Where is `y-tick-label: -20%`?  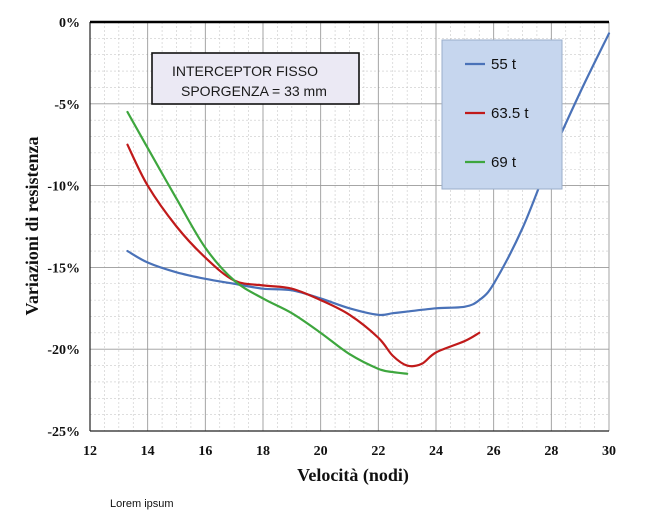
y-tick-label: -20% is located at coordinates (63, 350).